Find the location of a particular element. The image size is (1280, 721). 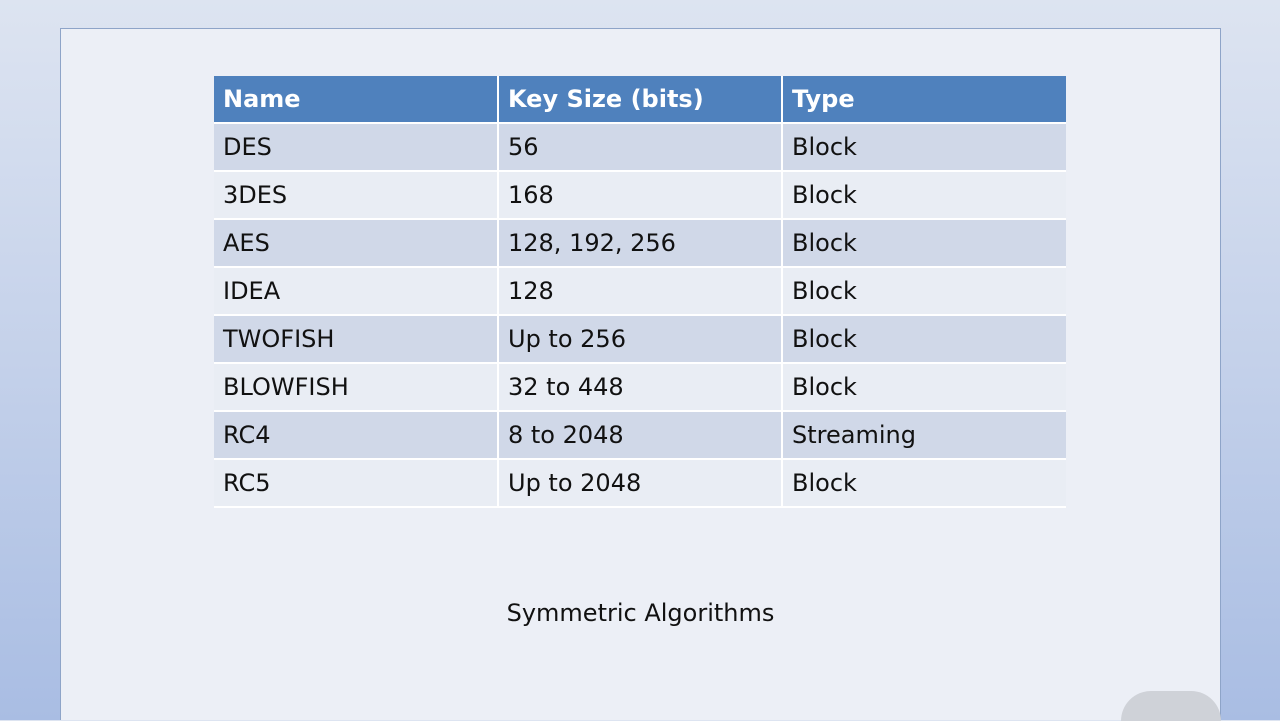

table-row: TWOFISH Up to 256 Block is located at coordinates (640, 339).